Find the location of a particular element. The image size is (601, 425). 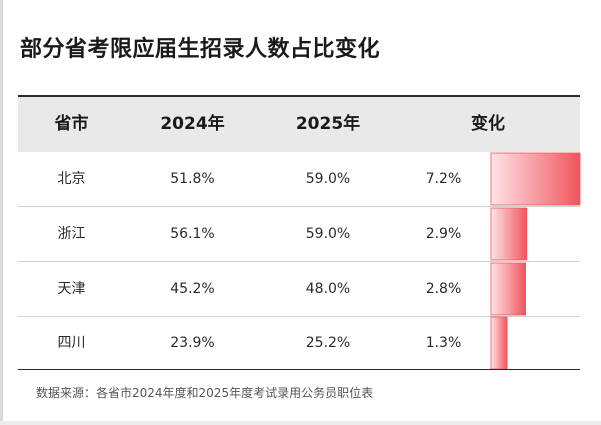

table-row-3-province: 天津 is located at coordinates (71, 289).